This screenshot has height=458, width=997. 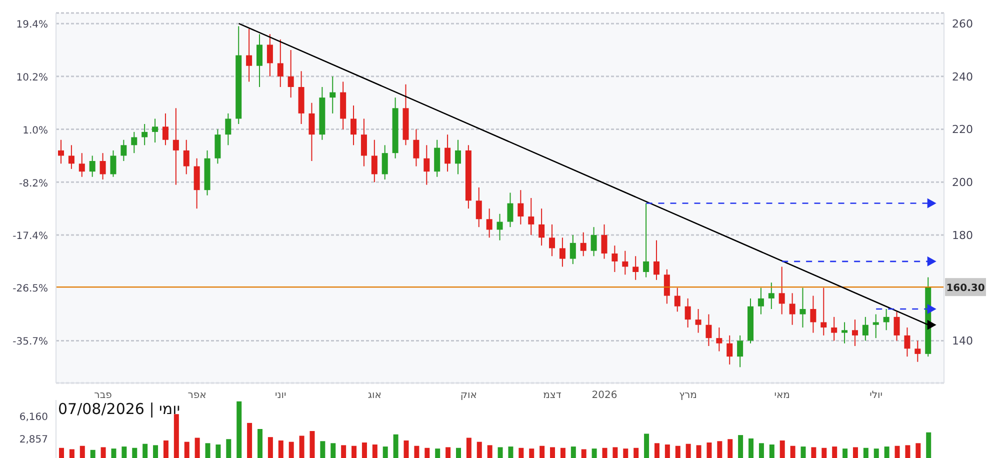 What do you see at coordinates (119, 409) in the screenshot?
I see `annotation: יומי | 07/08/2026` at bounding box center [119, 409].